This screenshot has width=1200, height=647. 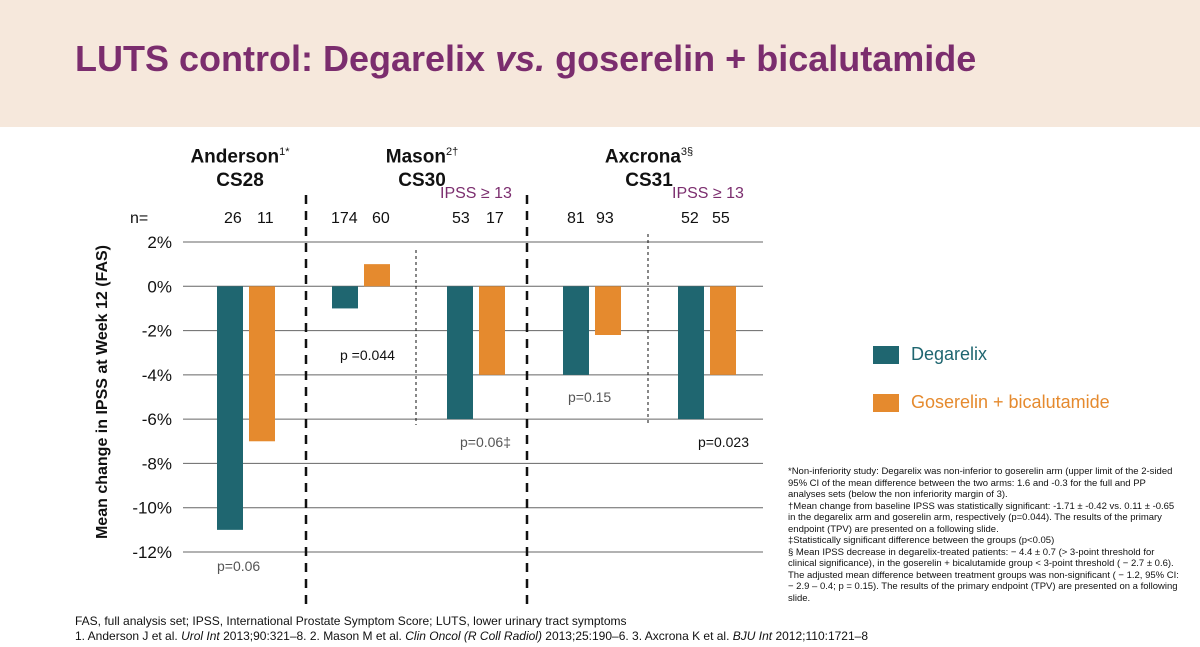 I want to click on n-value: 17, so click(x=495, y=218).